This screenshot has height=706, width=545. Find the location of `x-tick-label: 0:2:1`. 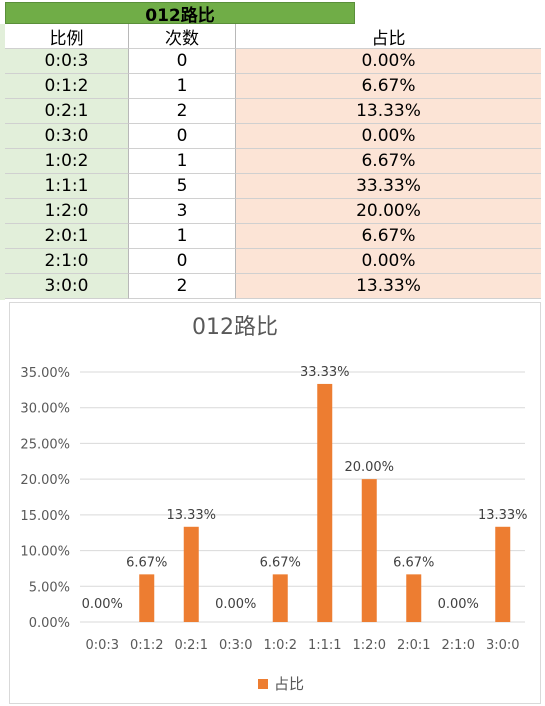

x-tick-label: 0:2:1 is located at coordinates (191, 645).